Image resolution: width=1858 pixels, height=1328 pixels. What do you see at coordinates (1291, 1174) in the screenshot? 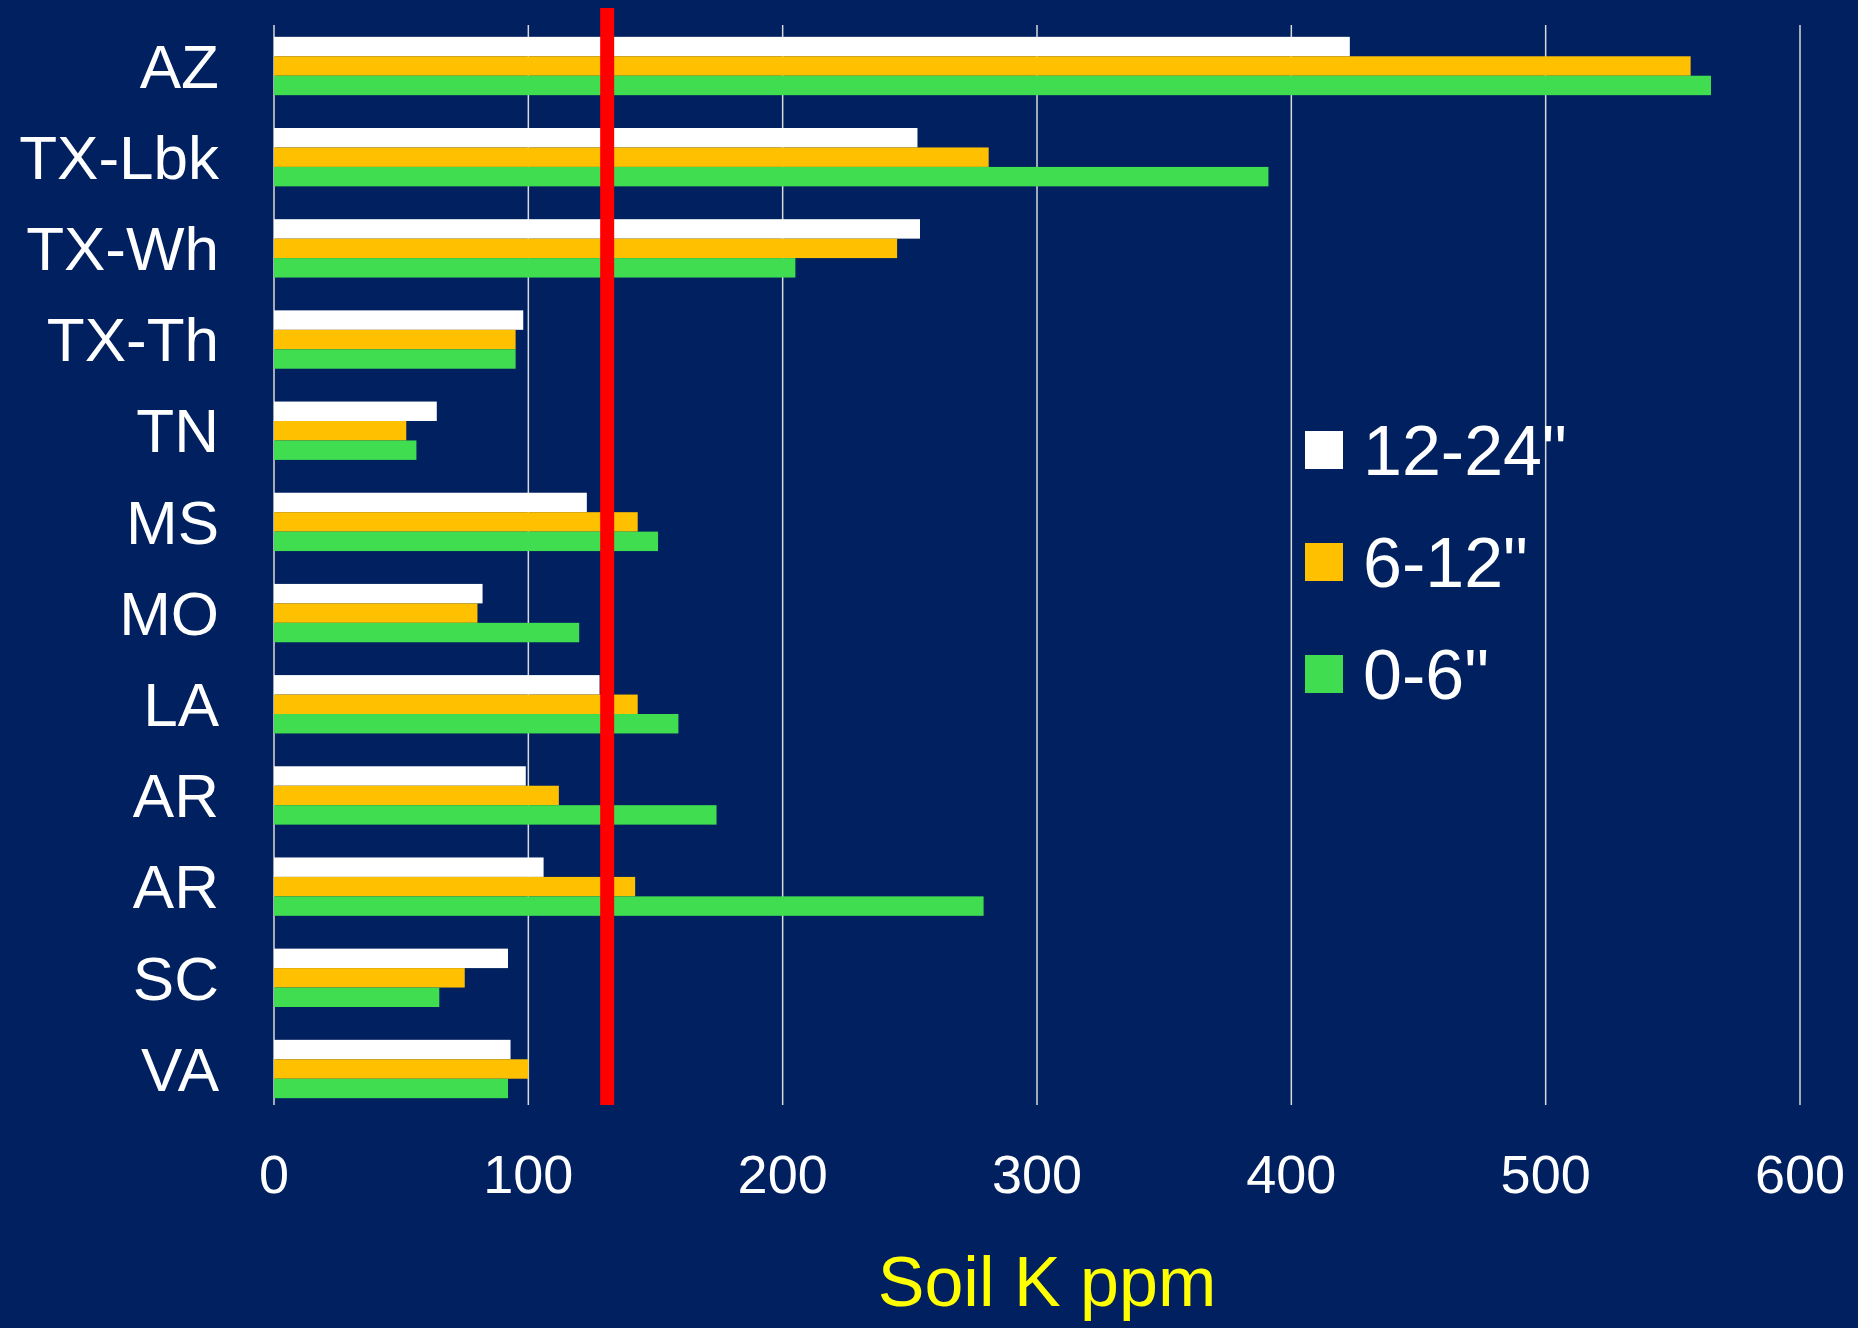
I see `x-tick-label: 400` at bounding box center [1291, 1174].